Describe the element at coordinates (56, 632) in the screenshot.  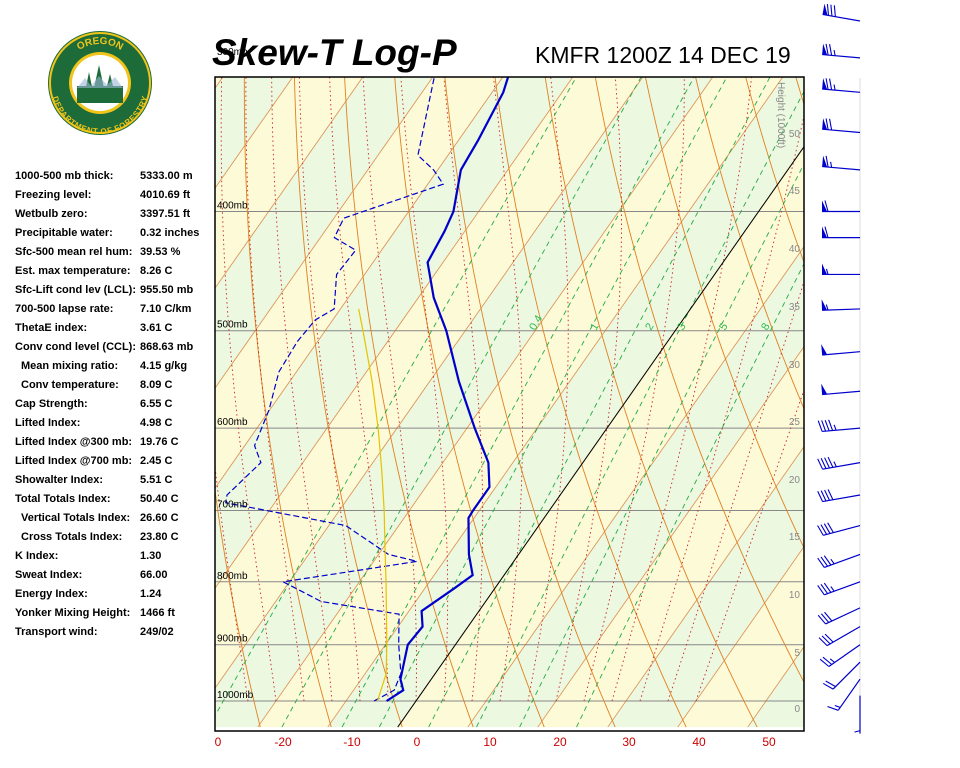
I see `index-label: Transport wind:` at that location.